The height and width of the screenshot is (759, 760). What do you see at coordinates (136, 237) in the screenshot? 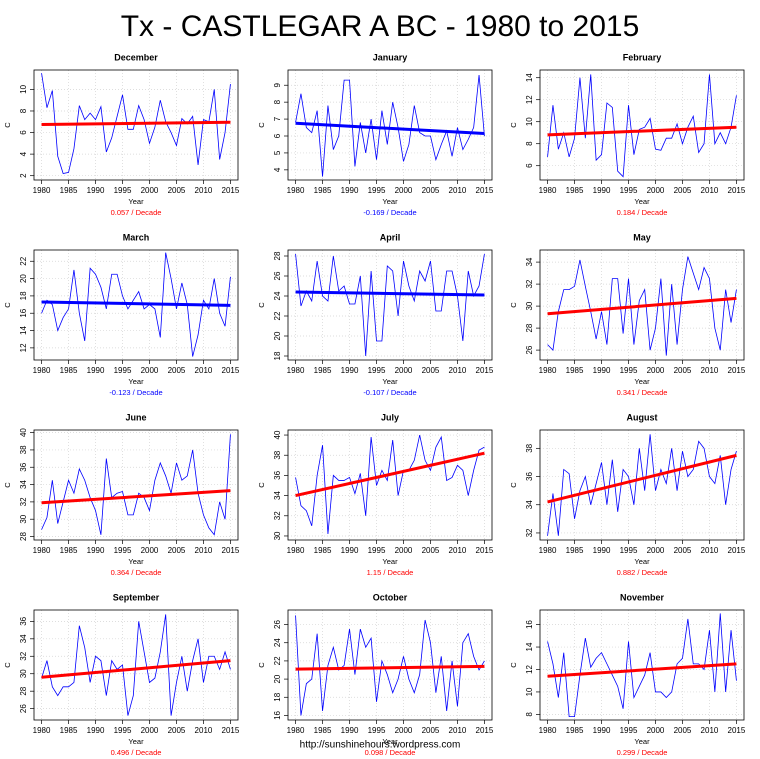
I see `panel-title: March` at bounding box center [136, 237].